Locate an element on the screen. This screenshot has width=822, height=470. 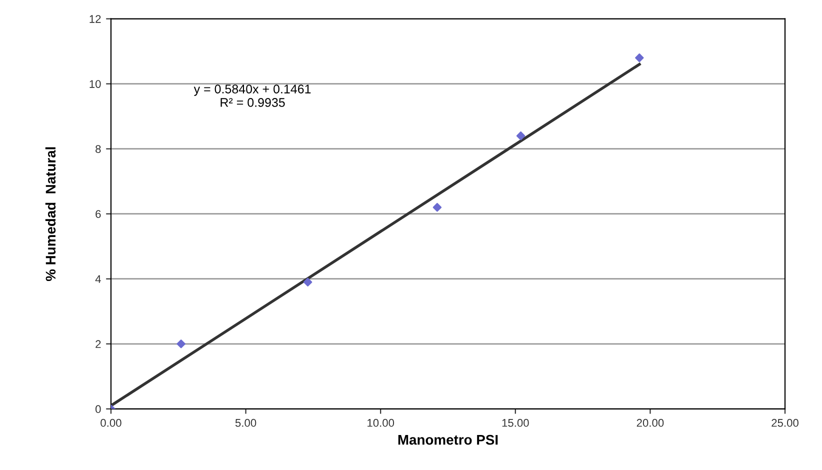
y-tick-label: 6 is located at coordinates (98, 214).